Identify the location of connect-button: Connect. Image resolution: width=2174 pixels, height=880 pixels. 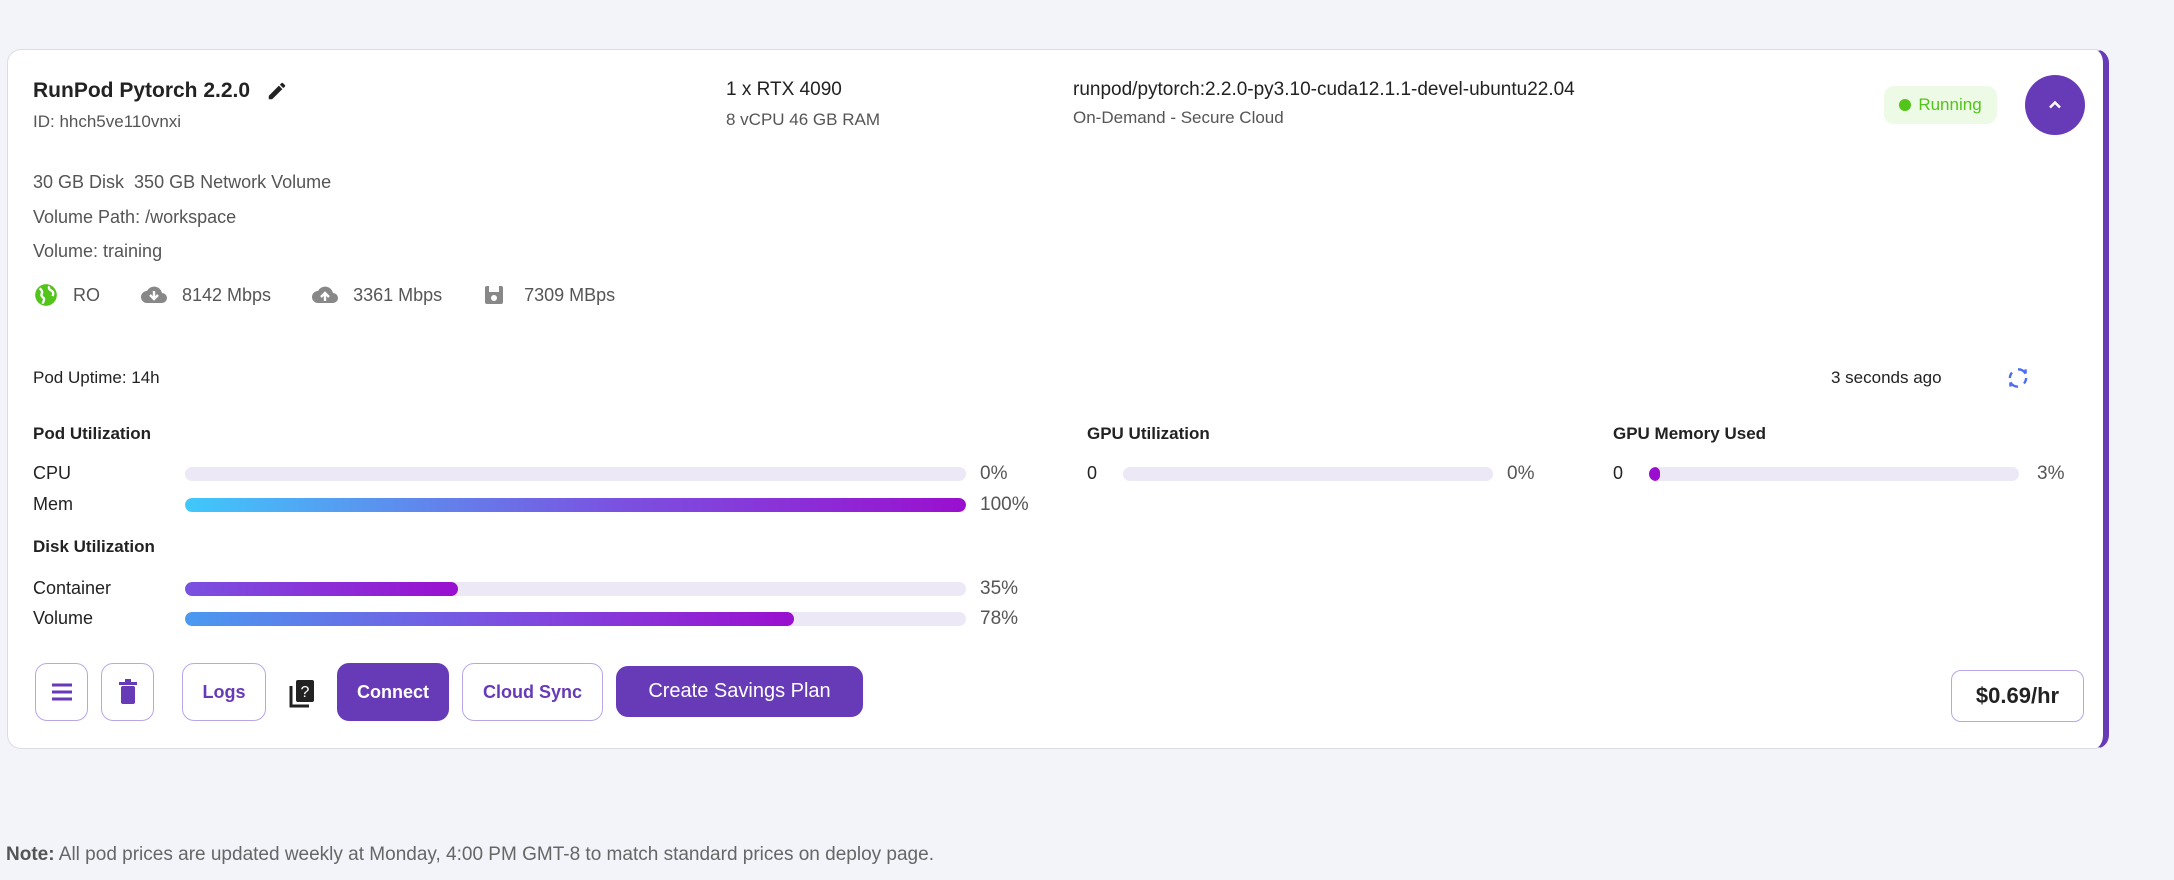
(393, 692).